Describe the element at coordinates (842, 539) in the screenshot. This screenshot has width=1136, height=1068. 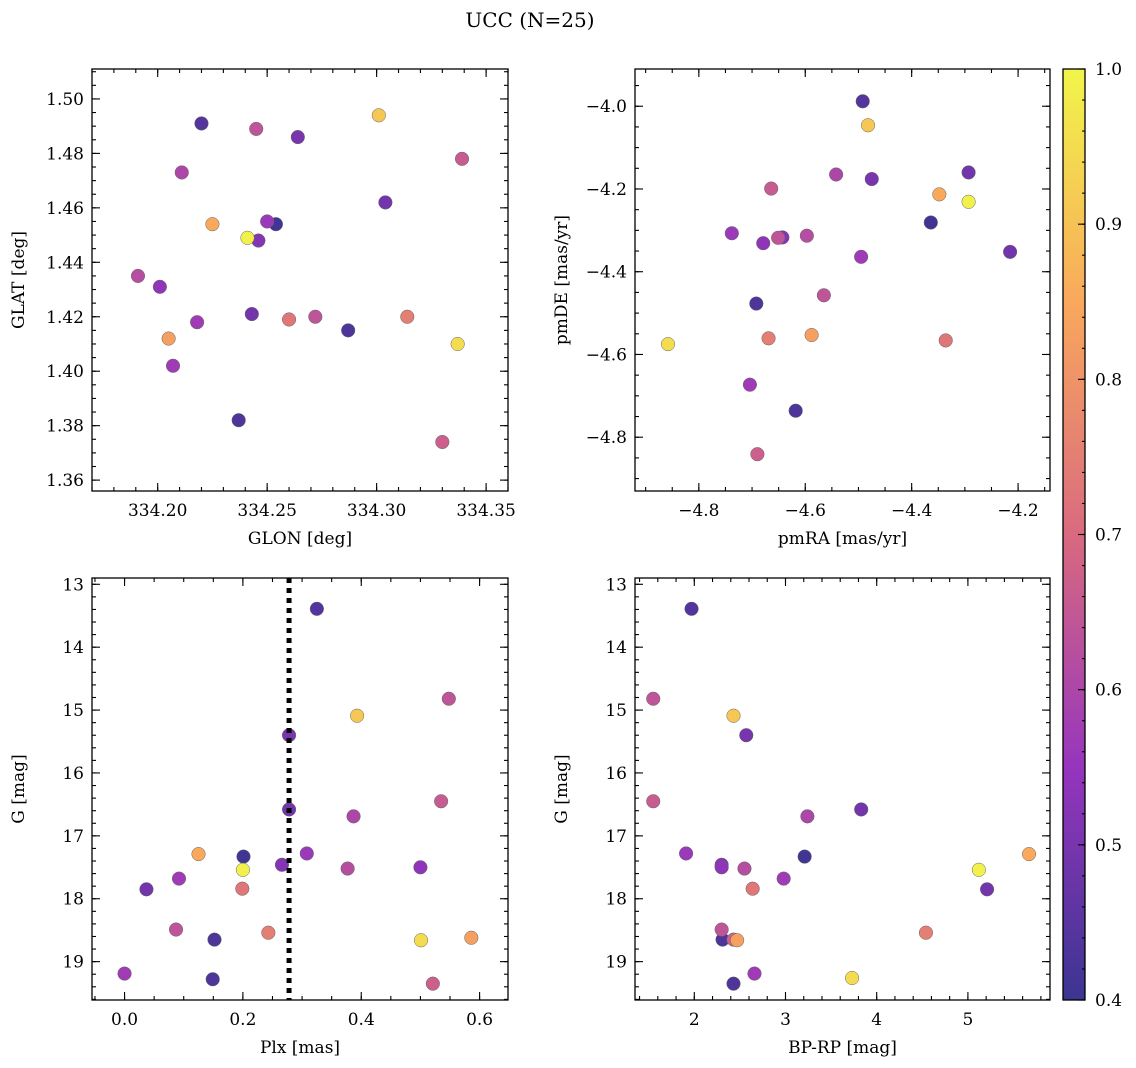
I see `x-axis-label: pmRA [mas/yr]` at that location.